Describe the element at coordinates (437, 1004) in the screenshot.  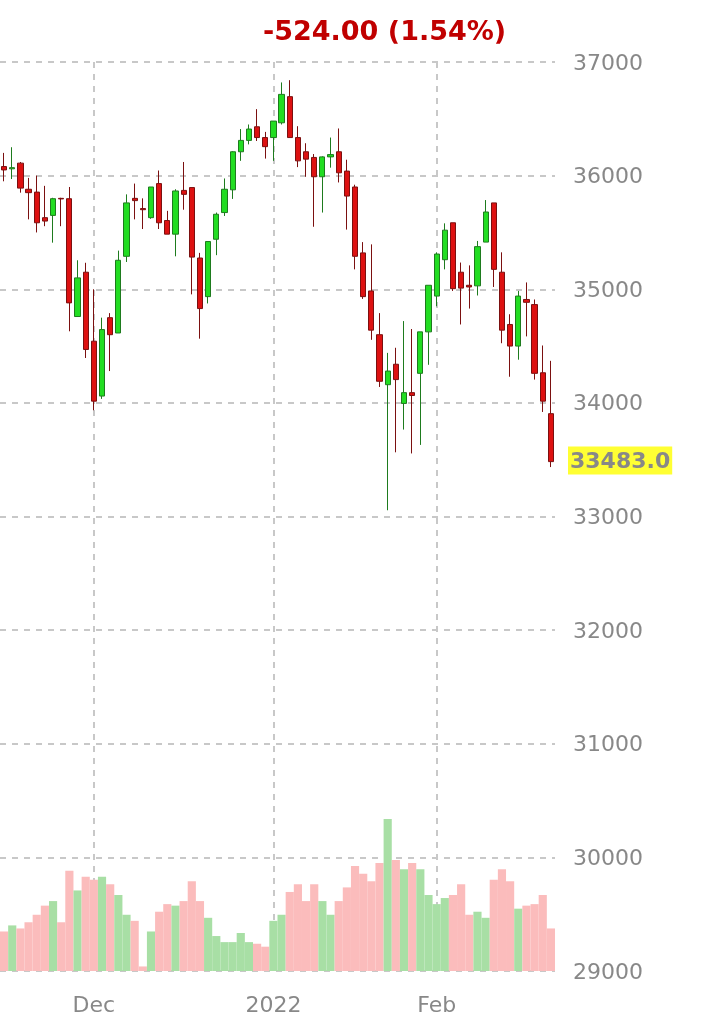
I see `x-tick-label: Feb` at that location.